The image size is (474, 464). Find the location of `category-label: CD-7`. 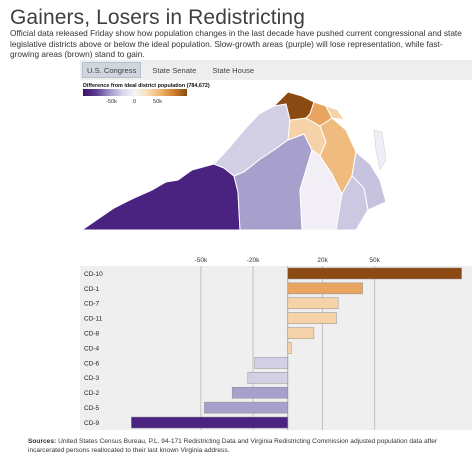

category-label: CD-7 is located at coordinates (92, 304).